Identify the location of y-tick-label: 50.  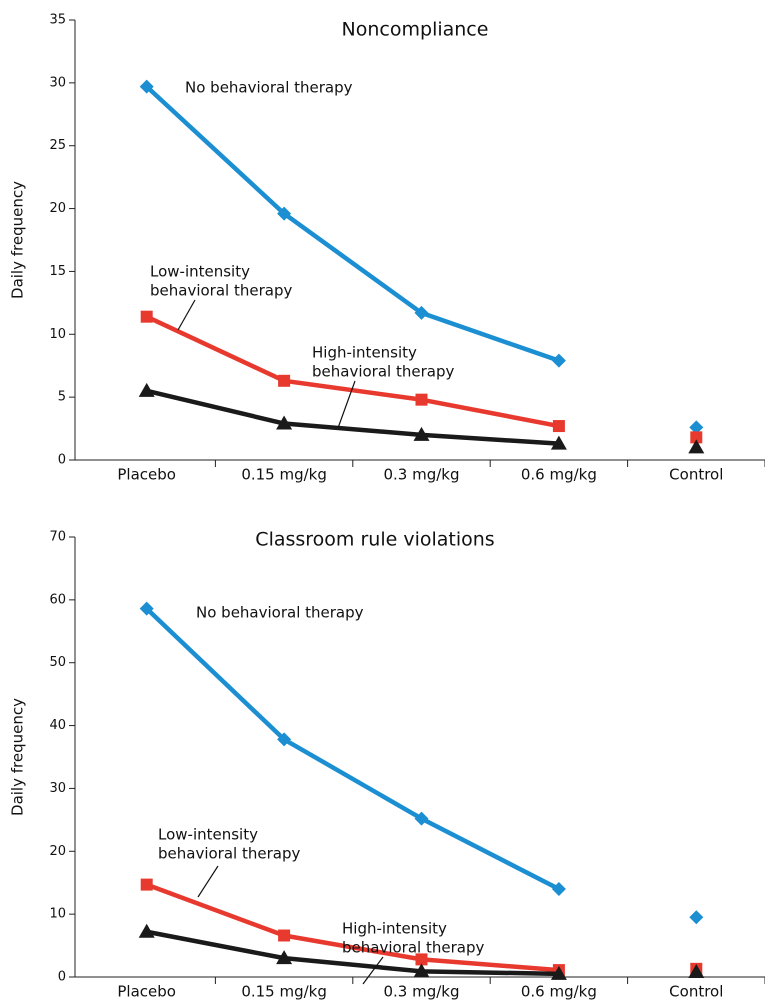
(57, 662).